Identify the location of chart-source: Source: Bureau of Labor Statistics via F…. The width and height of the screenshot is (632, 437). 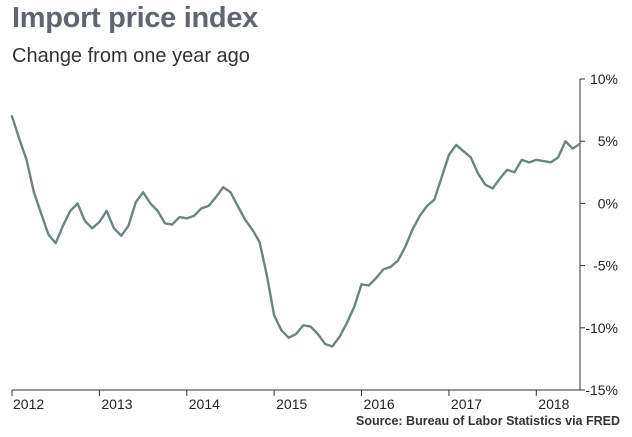
(488, 421).